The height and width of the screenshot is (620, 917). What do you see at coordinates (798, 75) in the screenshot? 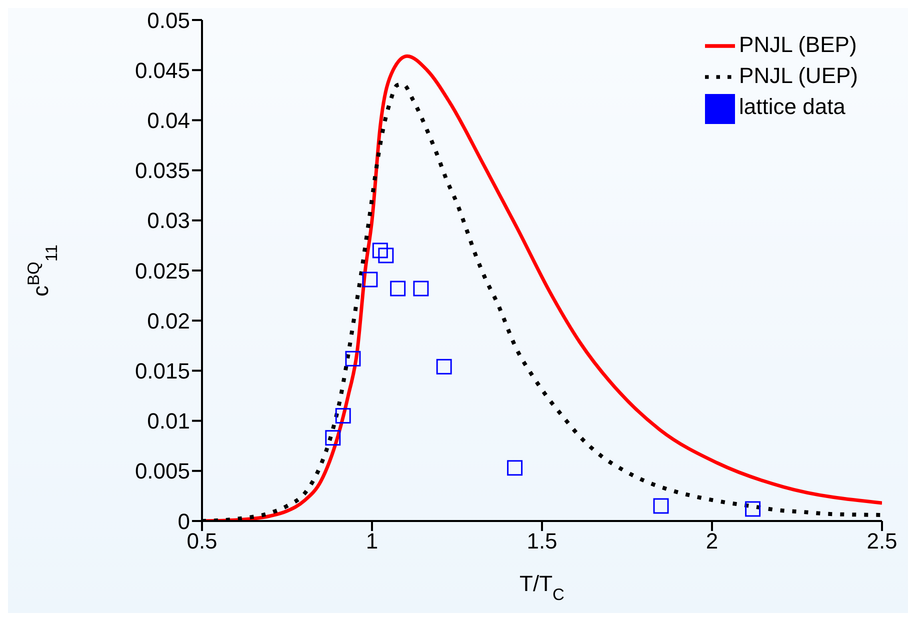
I see `legend-label: PNJL (UEP)` at bounding box center [798, 75].